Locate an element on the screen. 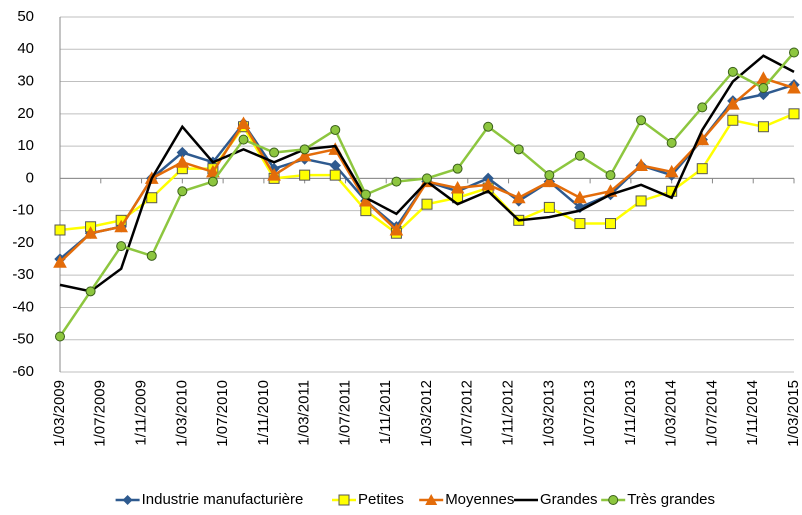  x-tick-label: 1/03/2013 is located at coordinates (548, 413).